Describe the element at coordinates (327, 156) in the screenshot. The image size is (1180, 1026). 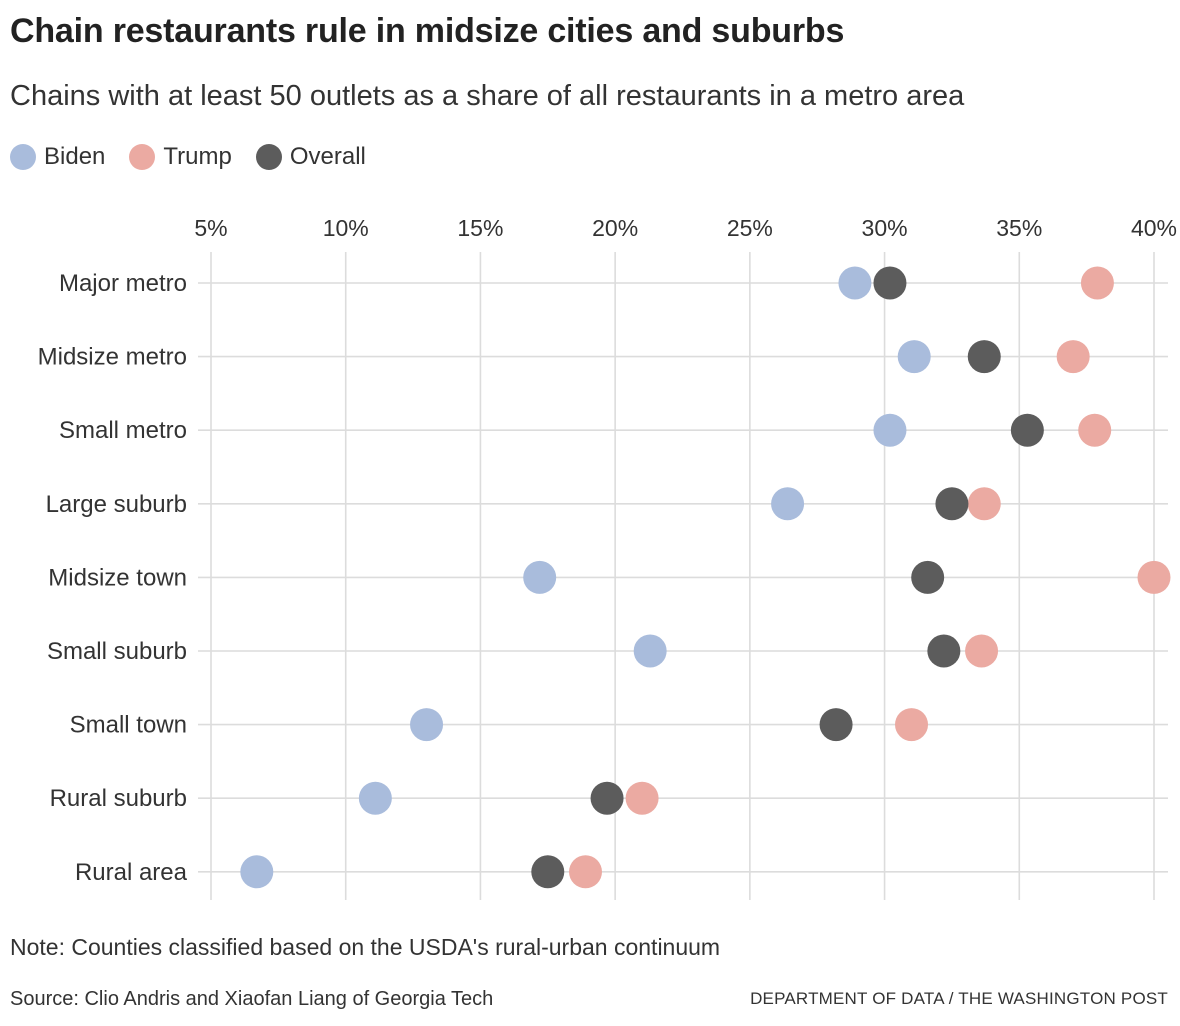
I see `legend-label-overall: Overall` at that location.